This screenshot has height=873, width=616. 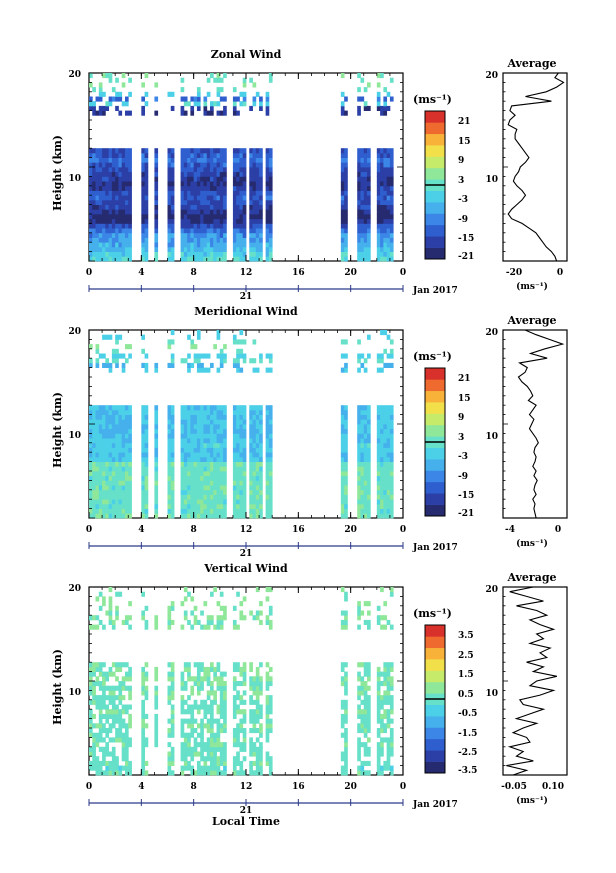 What do you see at coordinates (514, 273) in the screenshot?
I see `zonal-avg-xtick-0: -20` at bounding box center [514, 273].